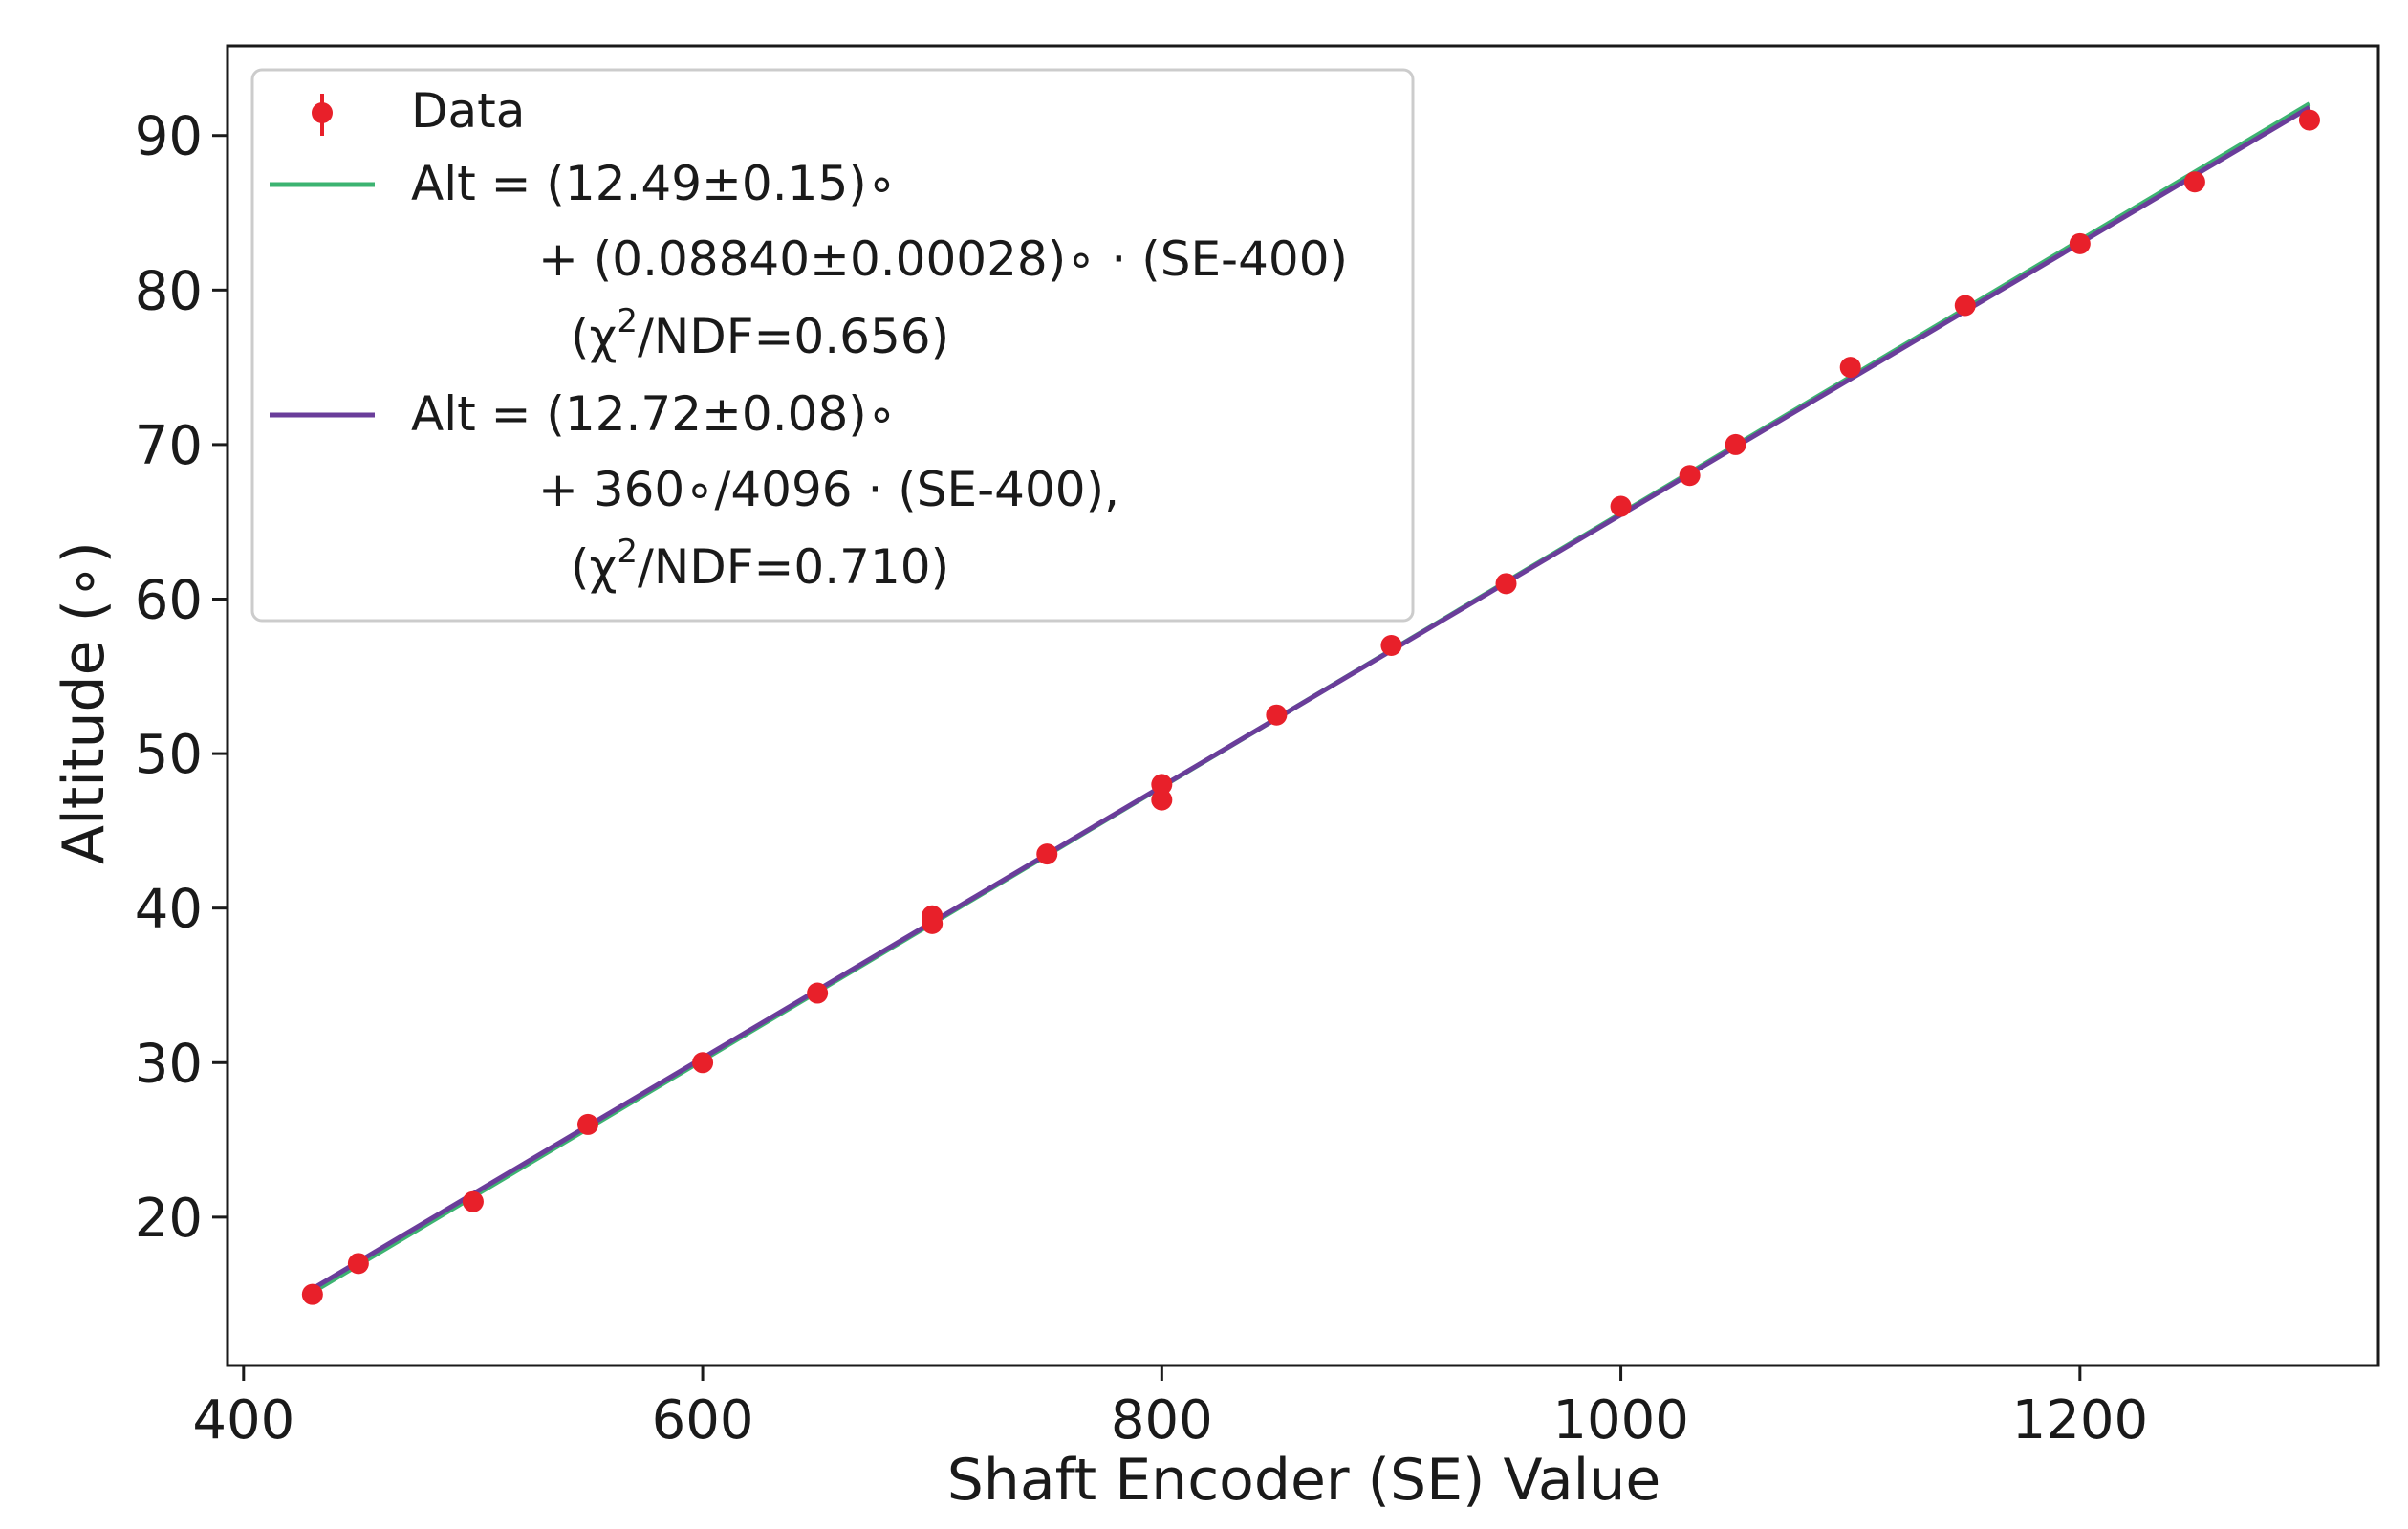 The height and width of the screenshot is (1529, 2408). What do you see at coordinates (1304, 1480) in the screenshot?
I see `x-axis-title: Shaft Encoder (SE) Value` at bounding box center [1304, 1480].